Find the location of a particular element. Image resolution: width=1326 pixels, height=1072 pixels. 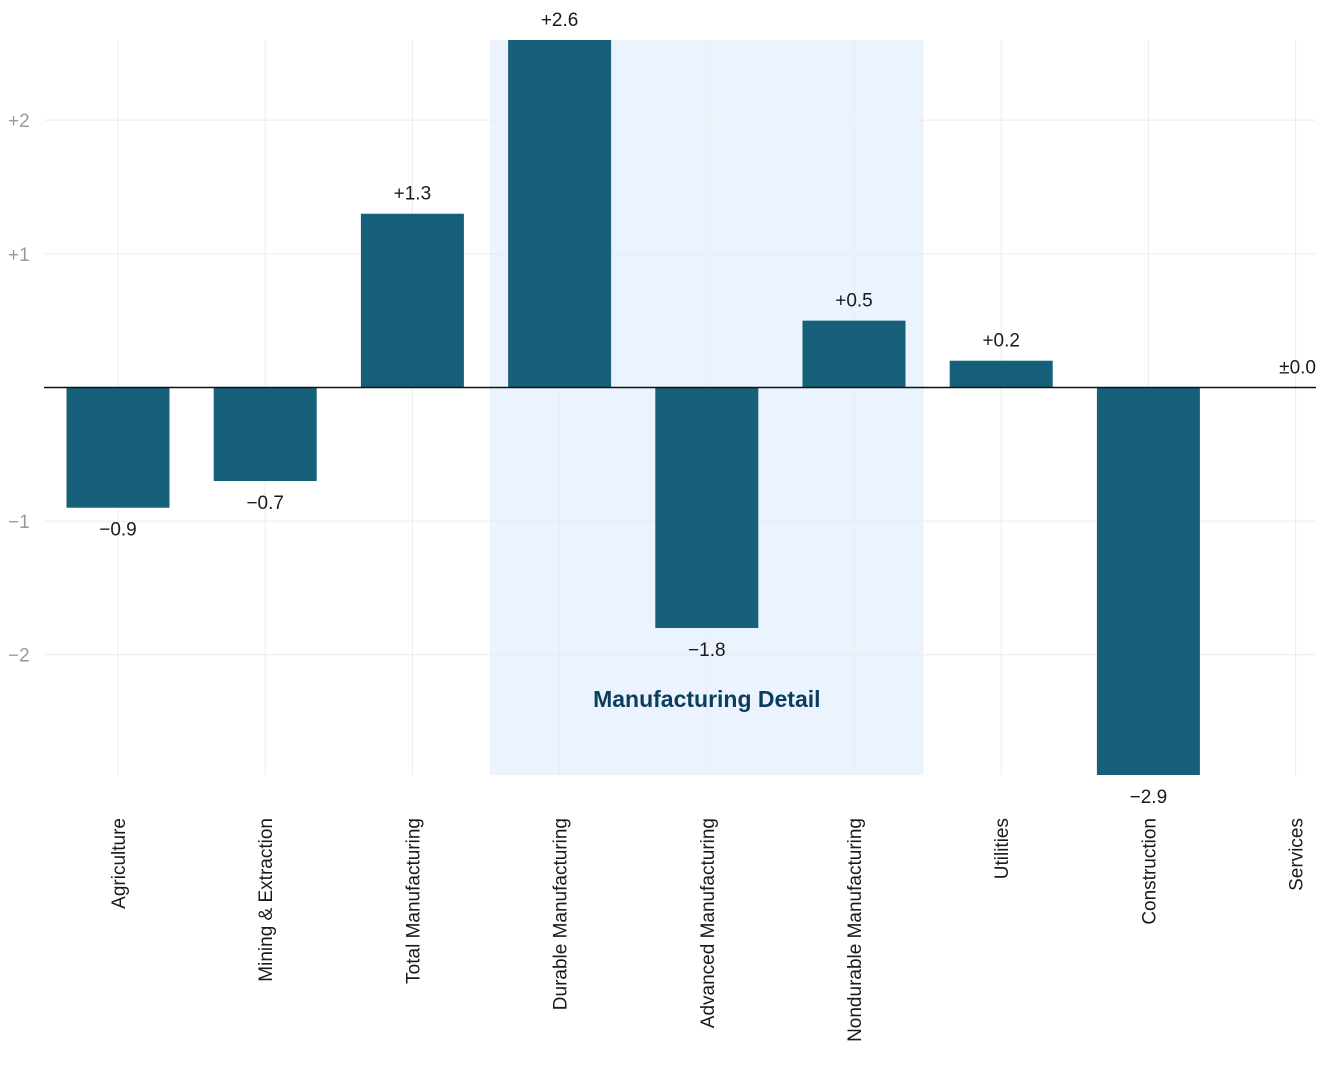

x-category-label: Utilities is located at coordinates (1002, 848).